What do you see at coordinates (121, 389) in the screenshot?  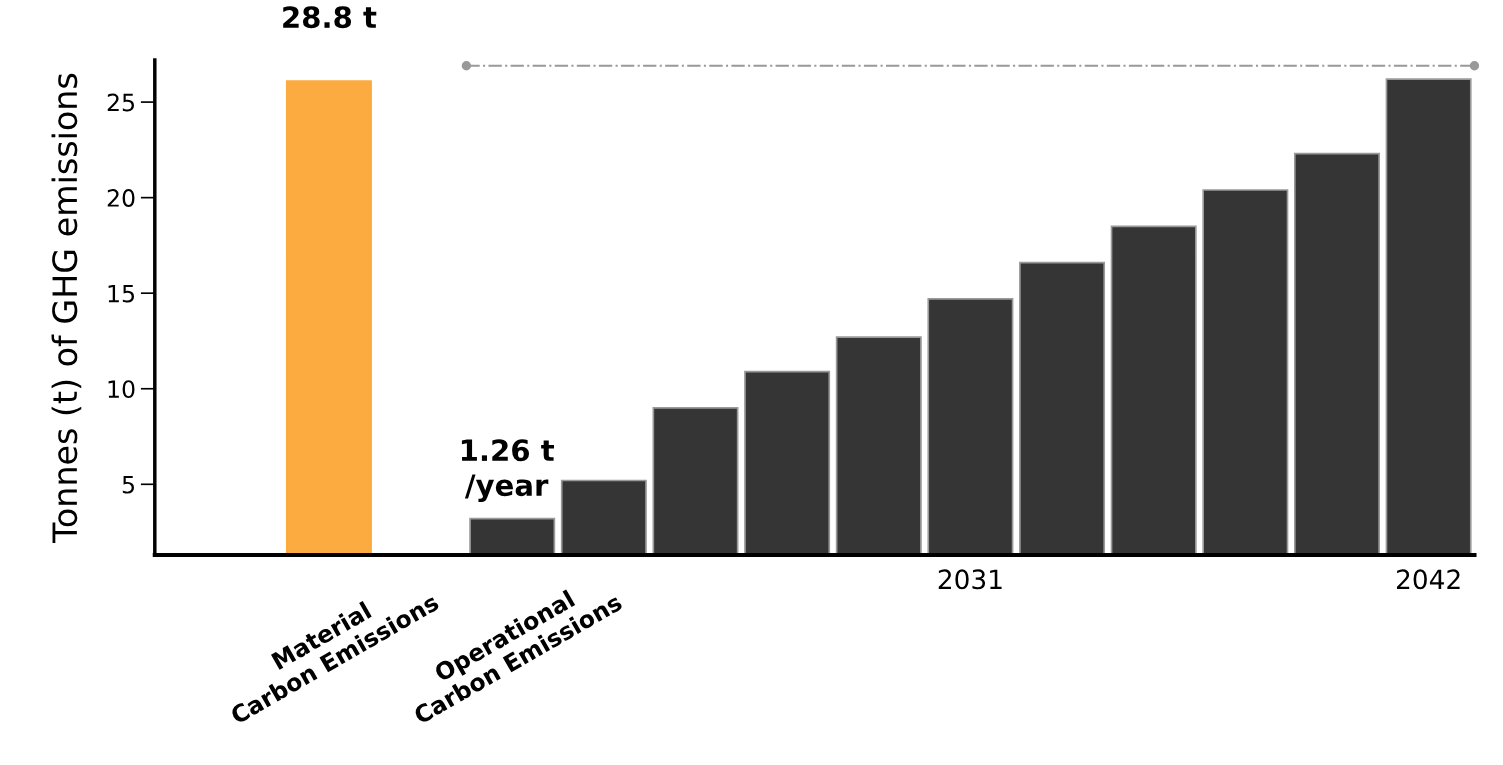 I see `y-tick-label: 10` at bounding box center [121, 389].